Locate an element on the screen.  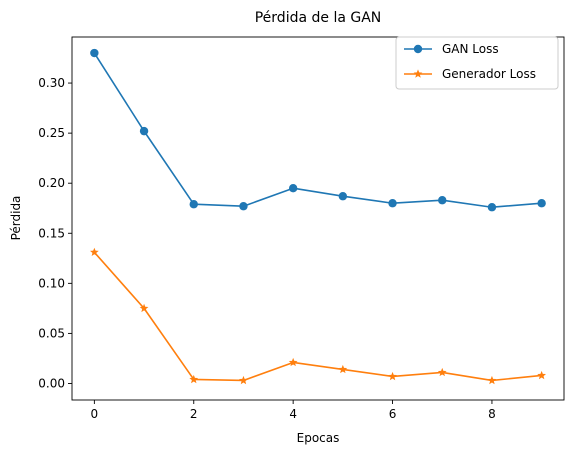
y-tick-label: 0.15 is located at coordinates (51, 233).